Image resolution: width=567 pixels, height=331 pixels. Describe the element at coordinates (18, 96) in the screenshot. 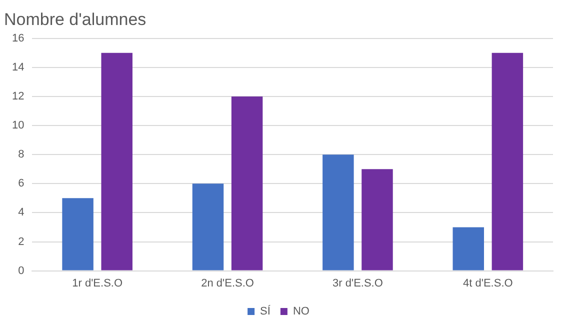

I see `y-tick-label: 12` at that location.